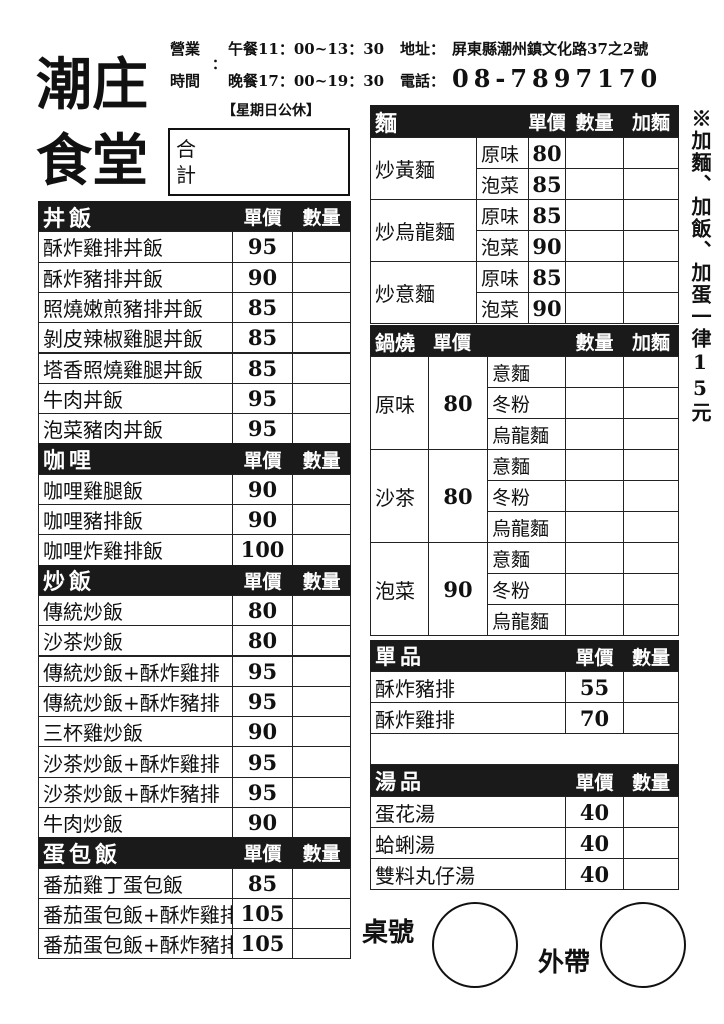 This screenshot has width=724, height=1024. I want to click on item-name: 炒意麵, so click(423, 292).